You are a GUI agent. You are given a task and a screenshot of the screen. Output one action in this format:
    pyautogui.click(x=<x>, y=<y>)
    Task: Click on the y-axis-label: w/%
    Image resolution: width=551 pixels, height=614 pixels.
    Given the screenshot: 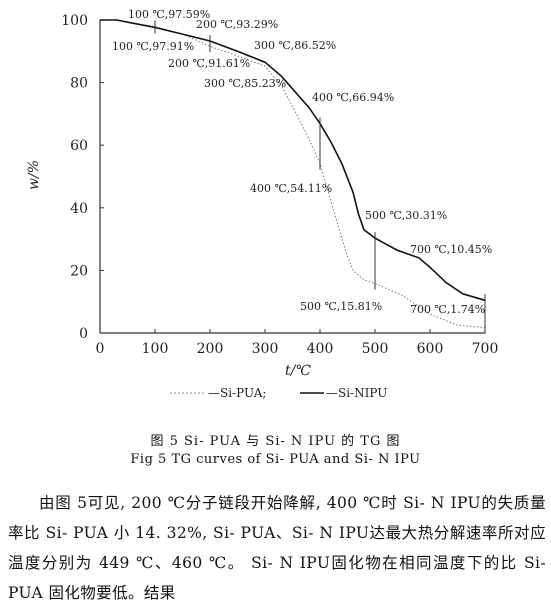 What is the action you would take?
    pyautogui.click(x=34, y=175)
    